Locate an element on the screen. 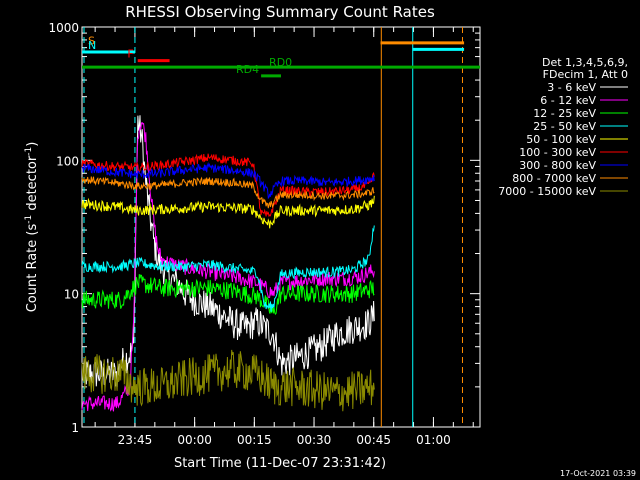 Image resolution: width=640 pixels, height=480 pixels. flag-bars: SN F RD0 RD4 is located at coordinates (281, 56).